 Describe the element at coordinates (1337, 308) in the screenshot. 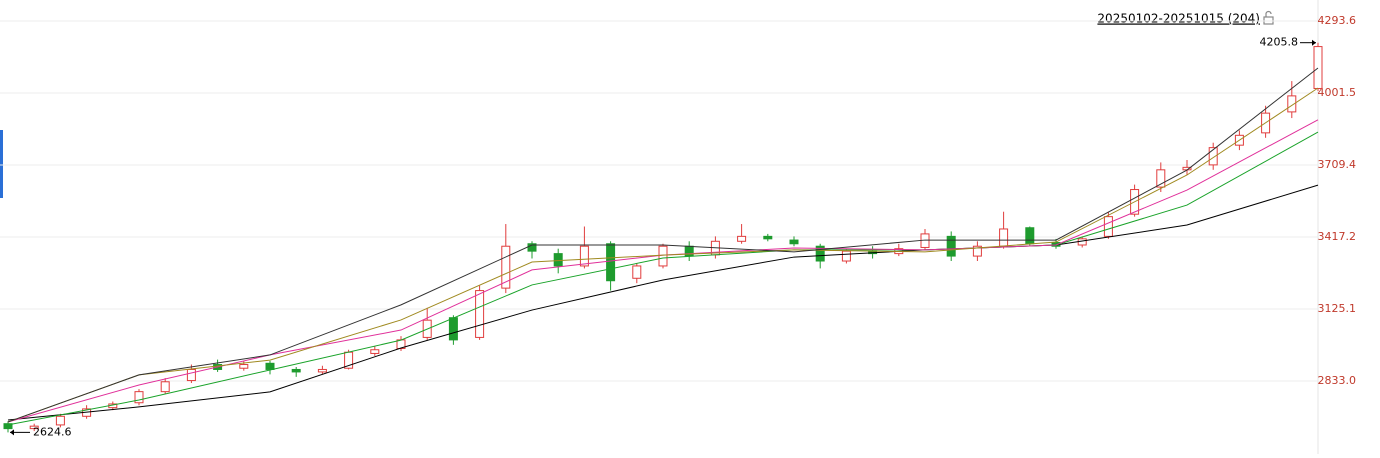

I see `y-tick-label: 3125.1` at that location.